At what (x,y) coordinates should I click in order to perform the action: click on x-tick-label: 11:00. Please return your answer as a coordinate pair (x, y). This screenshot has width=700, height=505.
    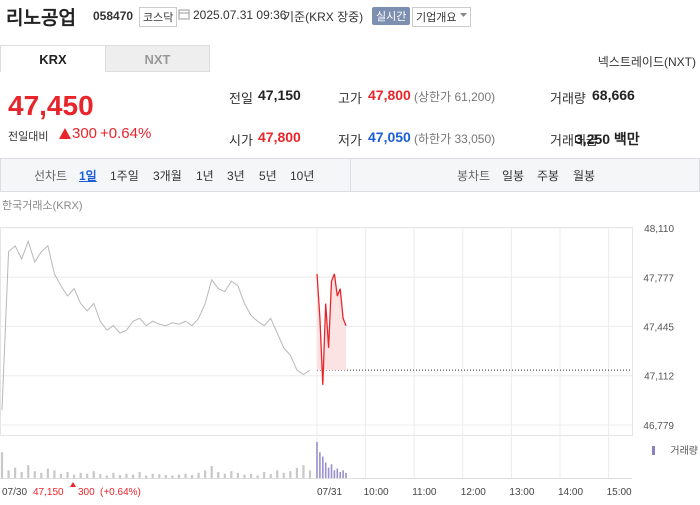
    Looking at the image, I should click on (424, 492).